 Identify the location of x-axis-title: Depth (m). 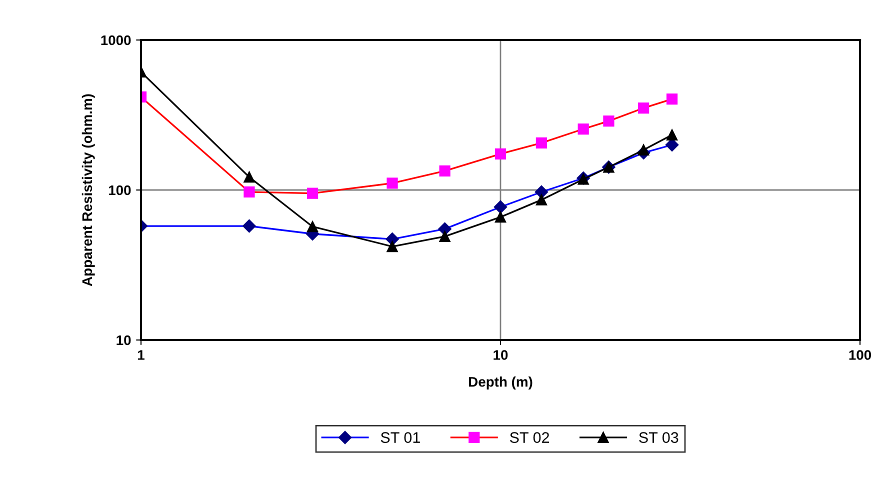
(500, 383).